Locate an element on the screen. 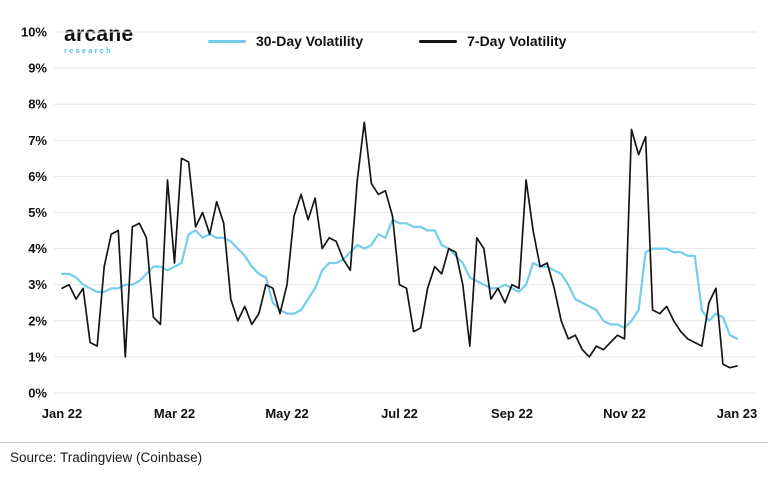 The width and height of the screenshot is (768, 495). x-tick-label-2: May 22 is located at coordinates (286, 413).